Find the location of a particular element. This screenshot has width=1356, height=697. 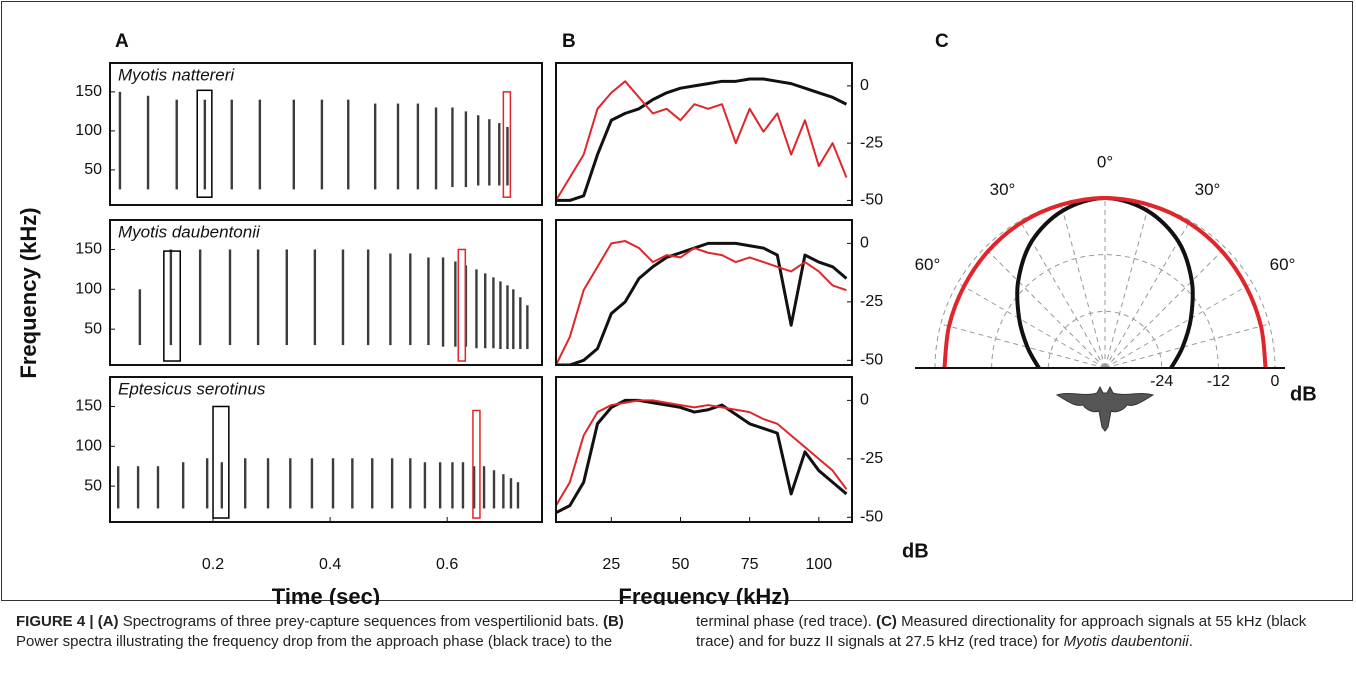

r-tick-label: -24 is located at coordinates (1161, 381).